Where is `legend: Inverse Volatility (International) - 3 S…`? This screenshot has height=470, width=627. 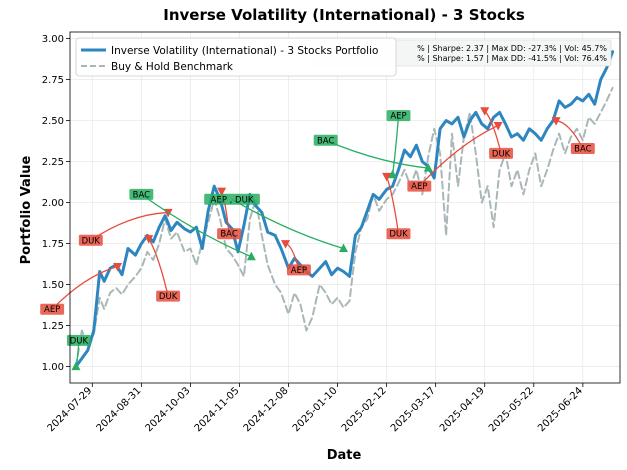
legend: Inverse Volatility (International) - 3 S… is located at coordinates (236, 57).